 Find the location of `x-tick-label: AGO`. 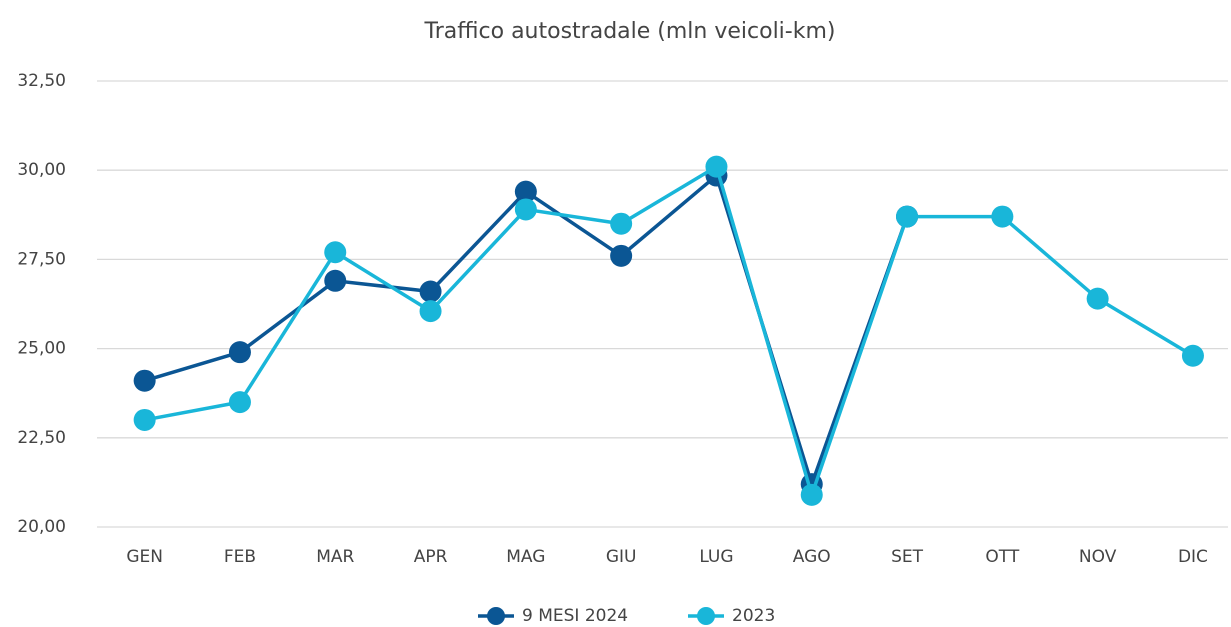

x-tick-label: AGO is located at coordinates (812, 557).